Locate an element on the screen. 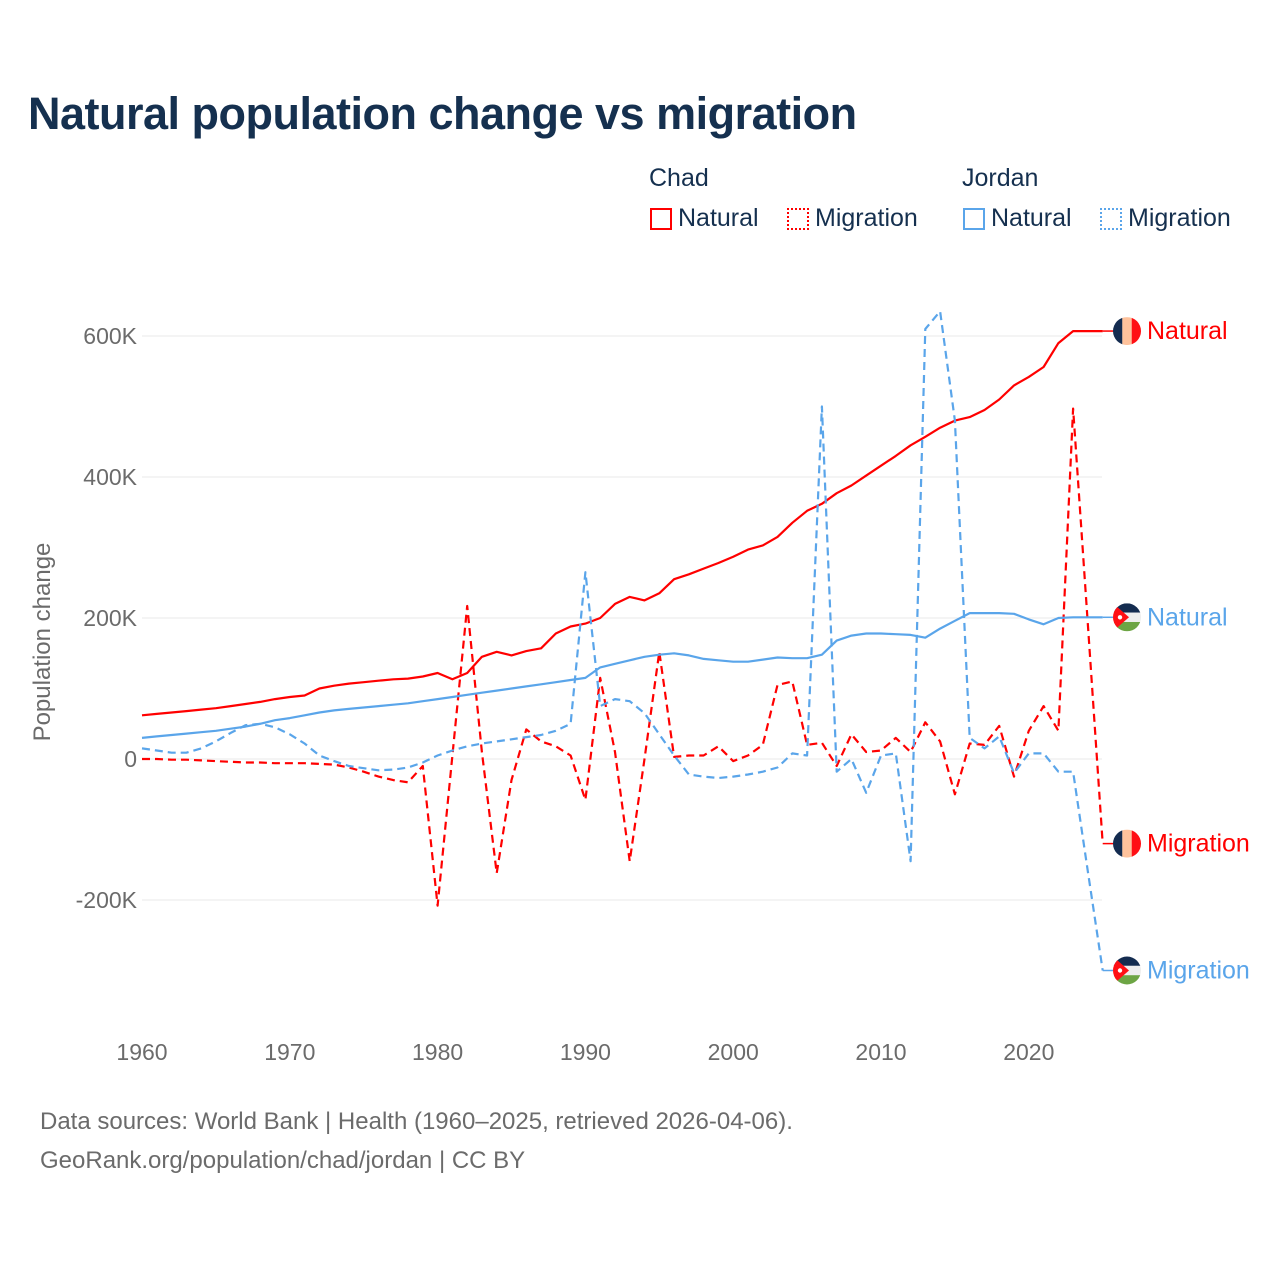 The height and width of the screenshot is (1280, 1280). series-line-jordan-natural is located at coordinates (622, 675).